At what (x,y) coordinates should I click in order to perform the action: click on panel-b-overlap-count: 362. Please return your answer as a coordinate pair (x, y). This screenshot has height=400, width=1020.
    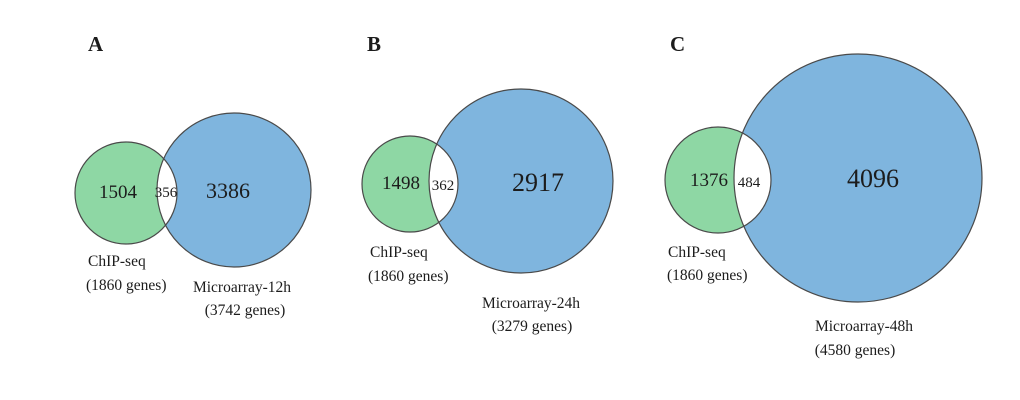
    Looking at the image, I should click on (443, 186).